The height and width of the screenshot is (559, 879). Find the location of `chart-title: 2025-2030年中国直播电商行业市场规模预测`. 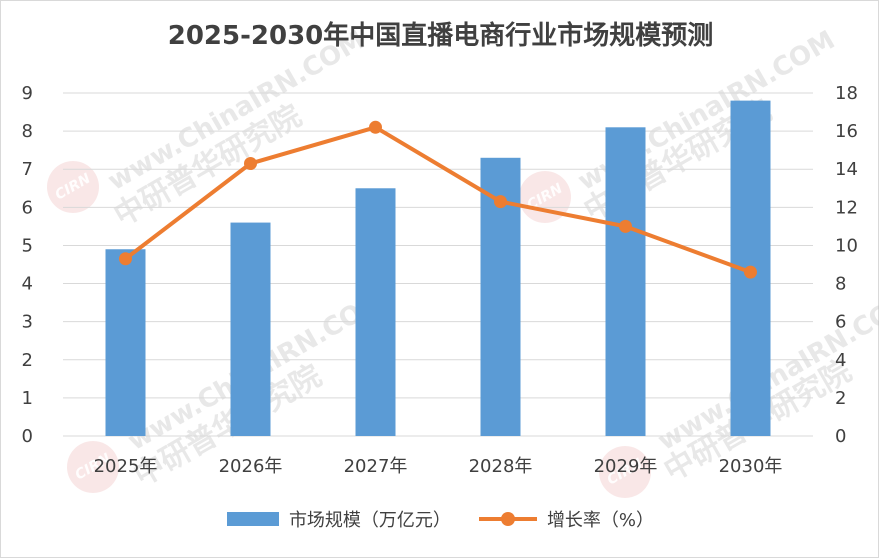

chart-title: 2025-2030年中国直播电商行业市场规模预测 is located at coordinates (440, 36).